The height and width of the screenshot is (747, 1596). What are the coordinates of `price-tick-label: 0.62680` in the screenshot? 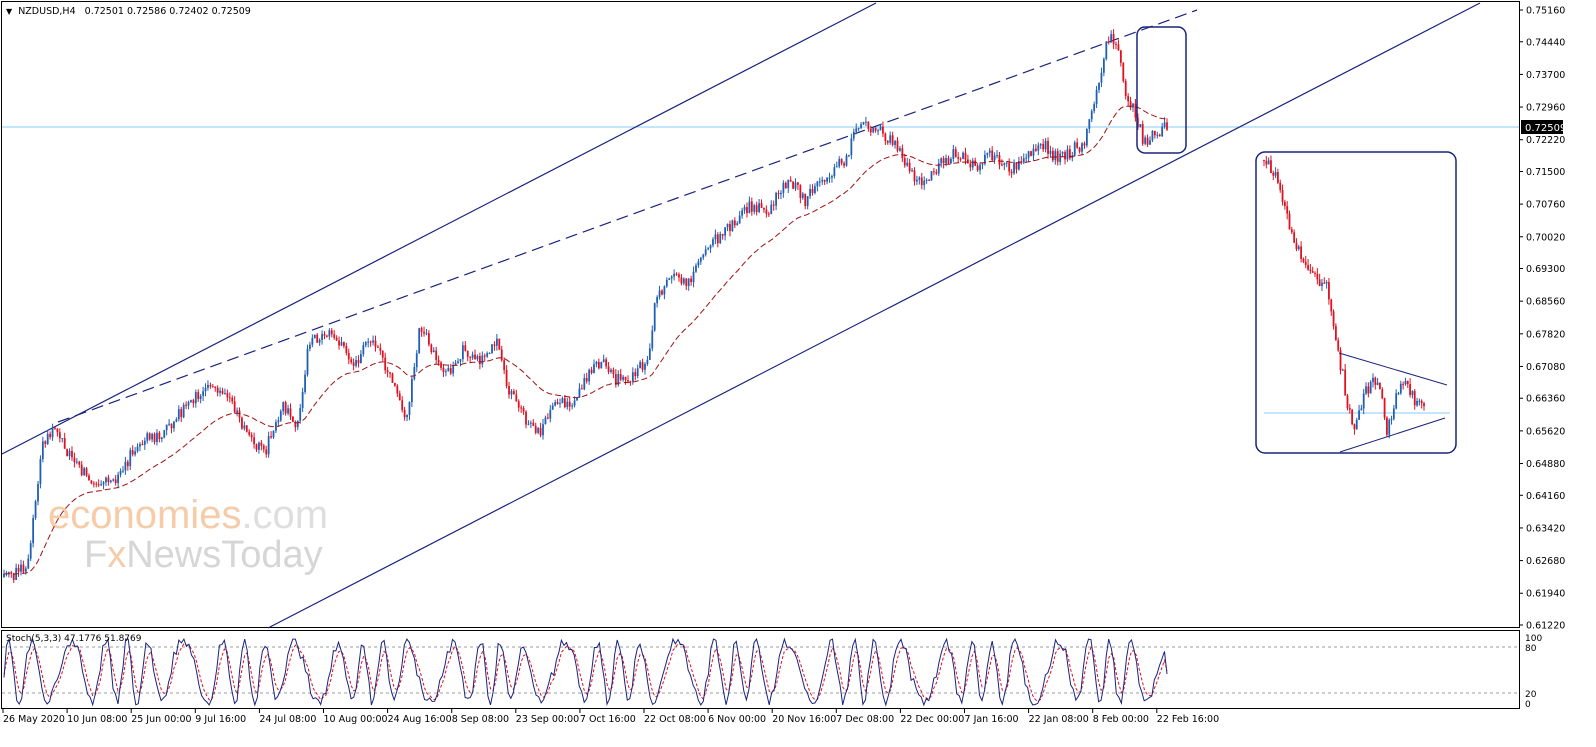 It's located at (1545, 561).